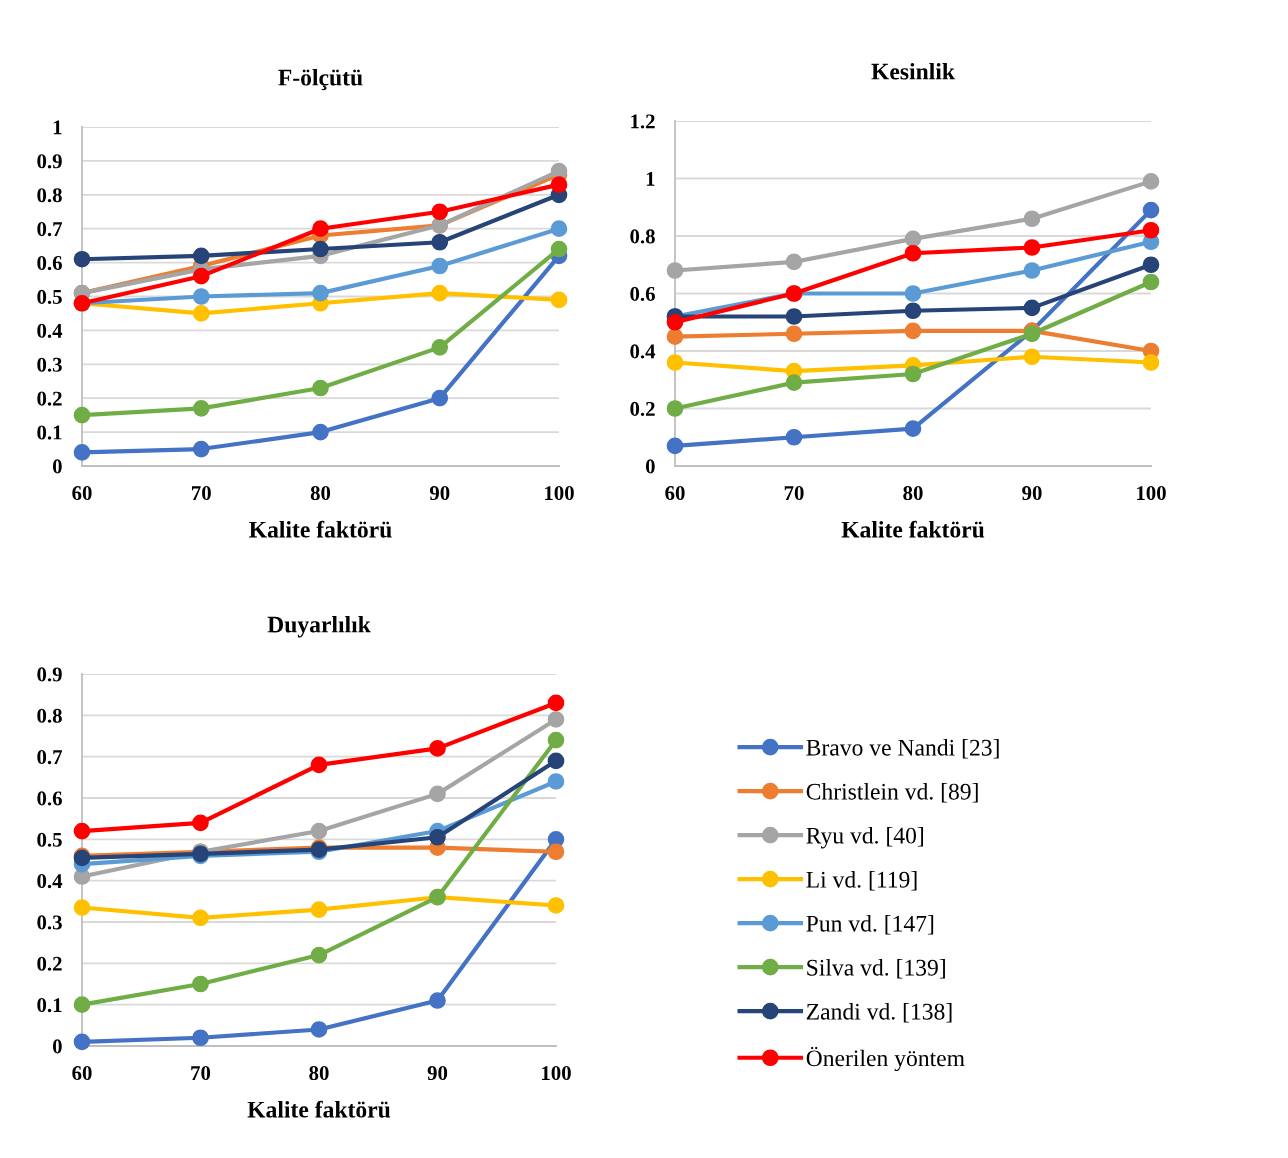  What do you see at coordinates (913, 71) in the screenshot?
I see `chart-title: Kesinlik` at bounding box center [913, 71].